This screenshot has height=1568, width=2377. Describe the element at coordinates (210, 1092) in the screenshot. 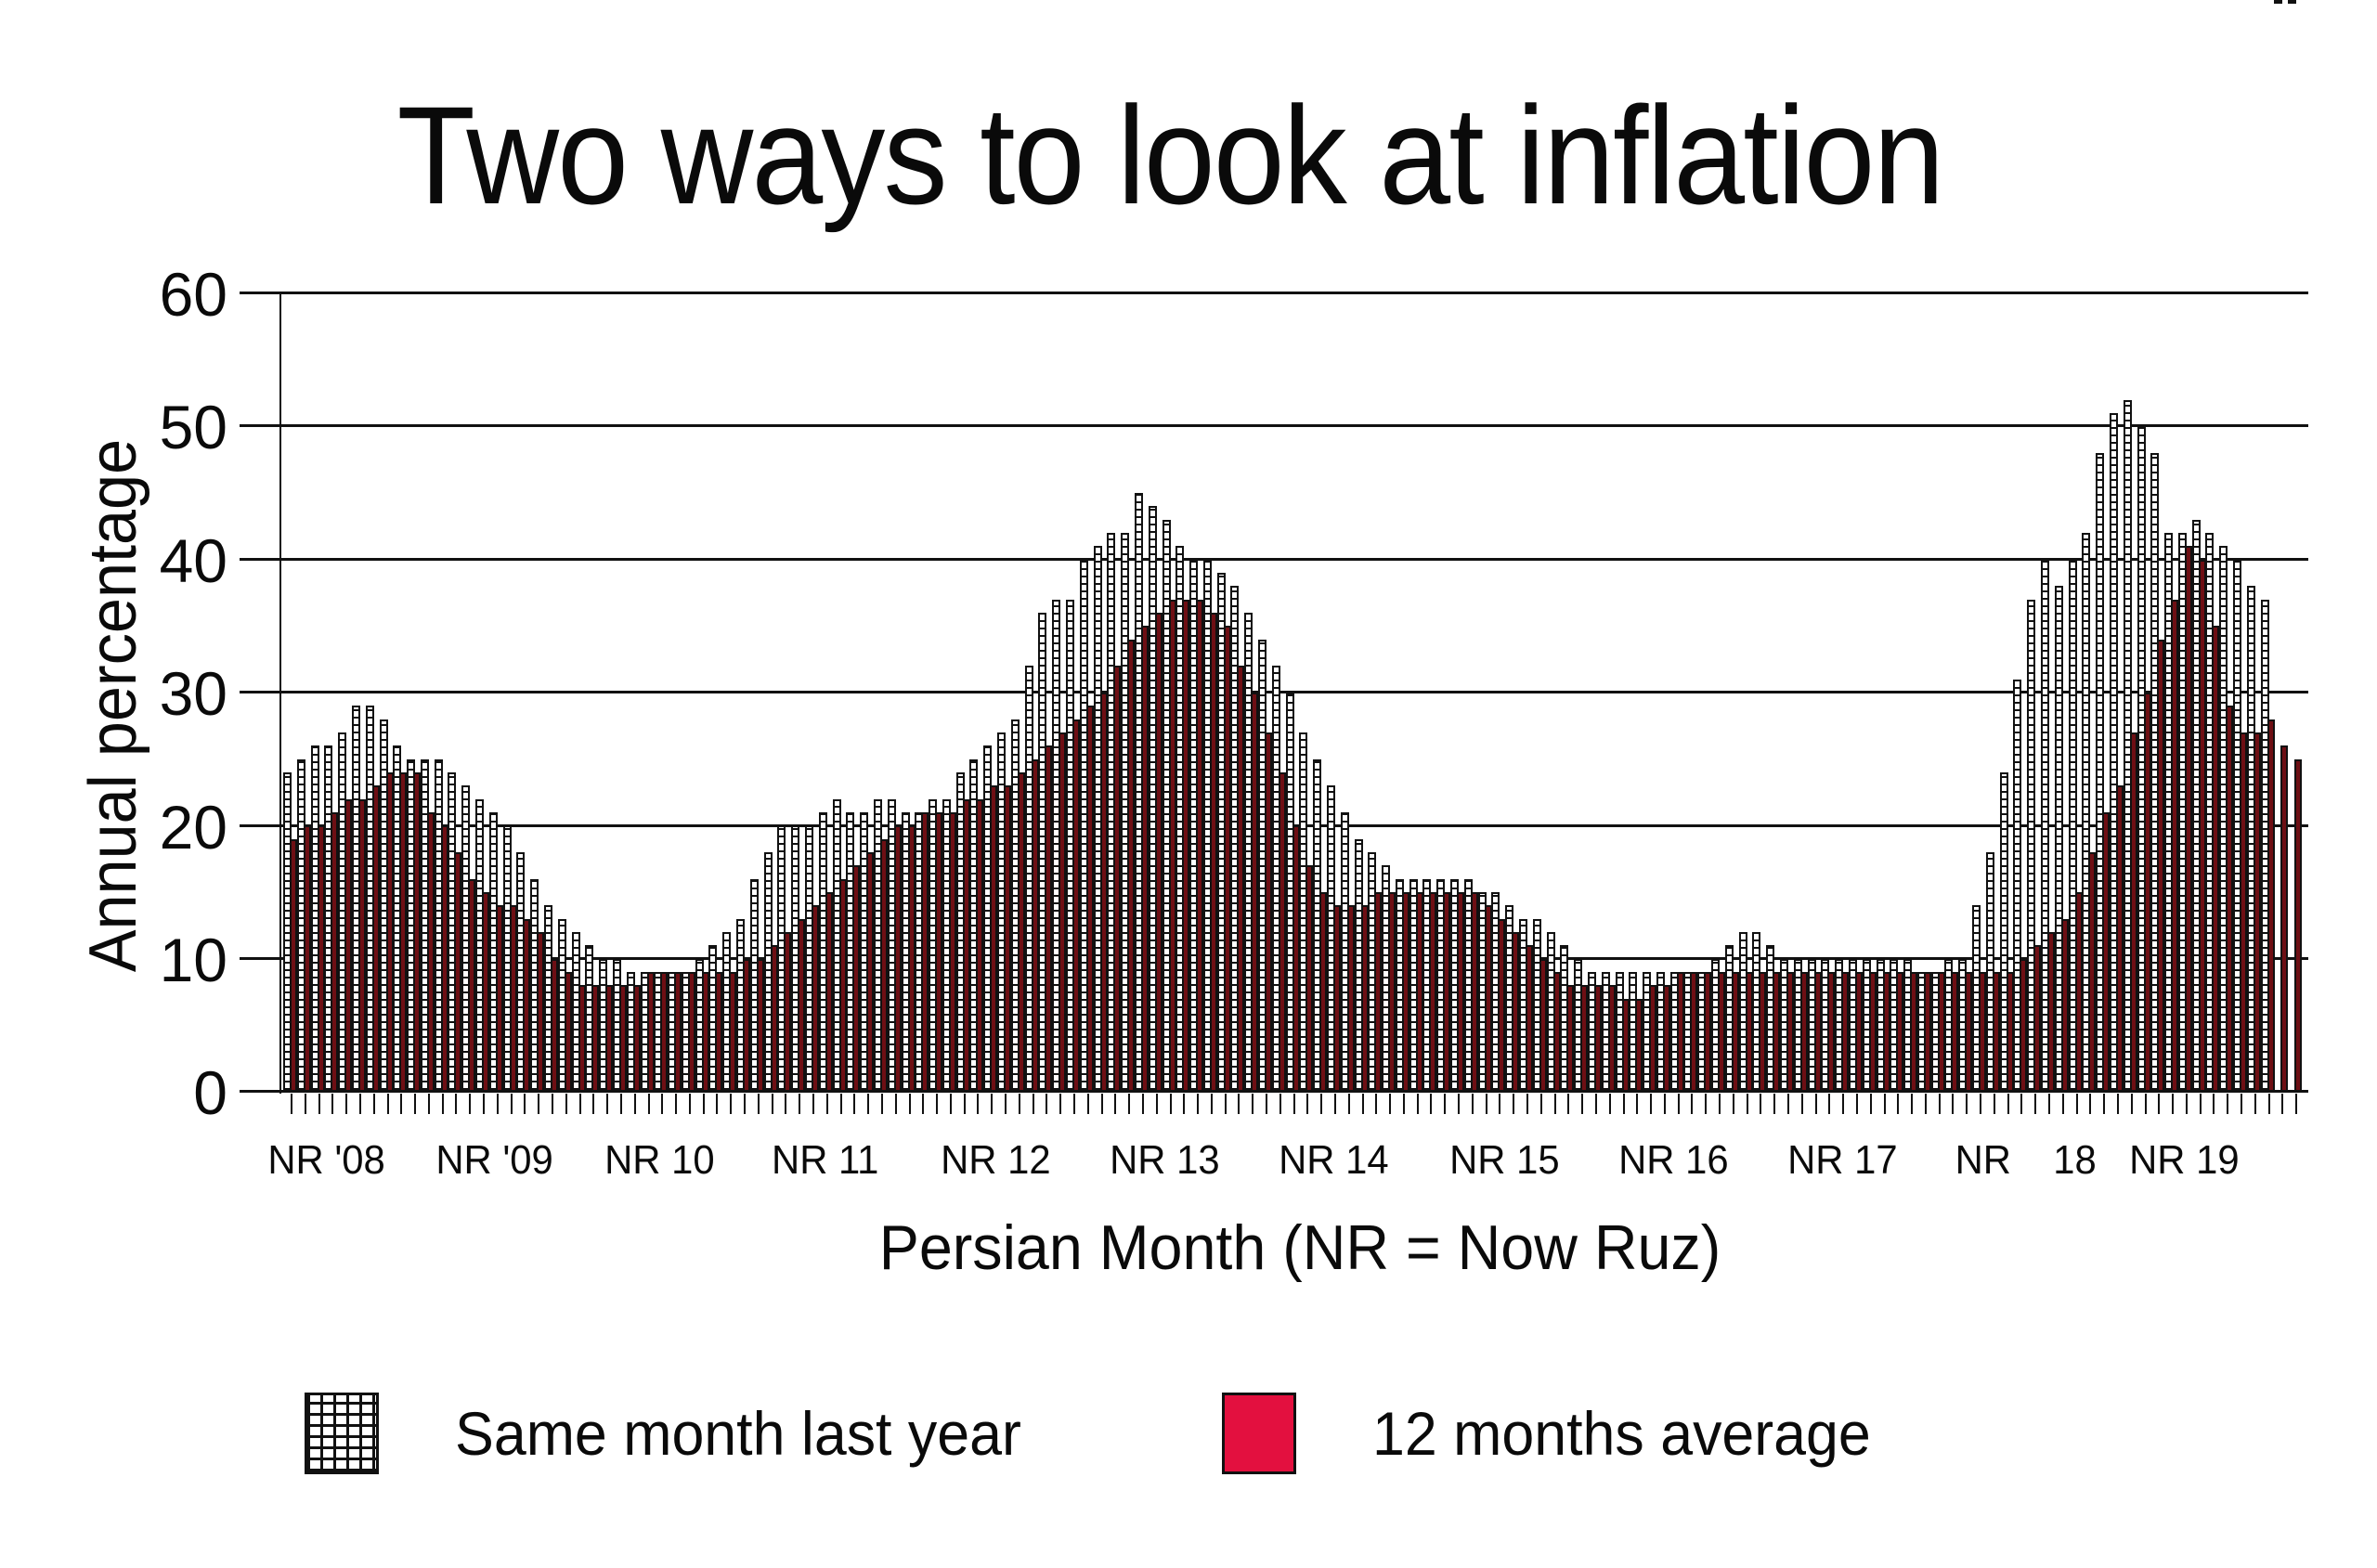

I see `y-tick-0: 0` at that location.